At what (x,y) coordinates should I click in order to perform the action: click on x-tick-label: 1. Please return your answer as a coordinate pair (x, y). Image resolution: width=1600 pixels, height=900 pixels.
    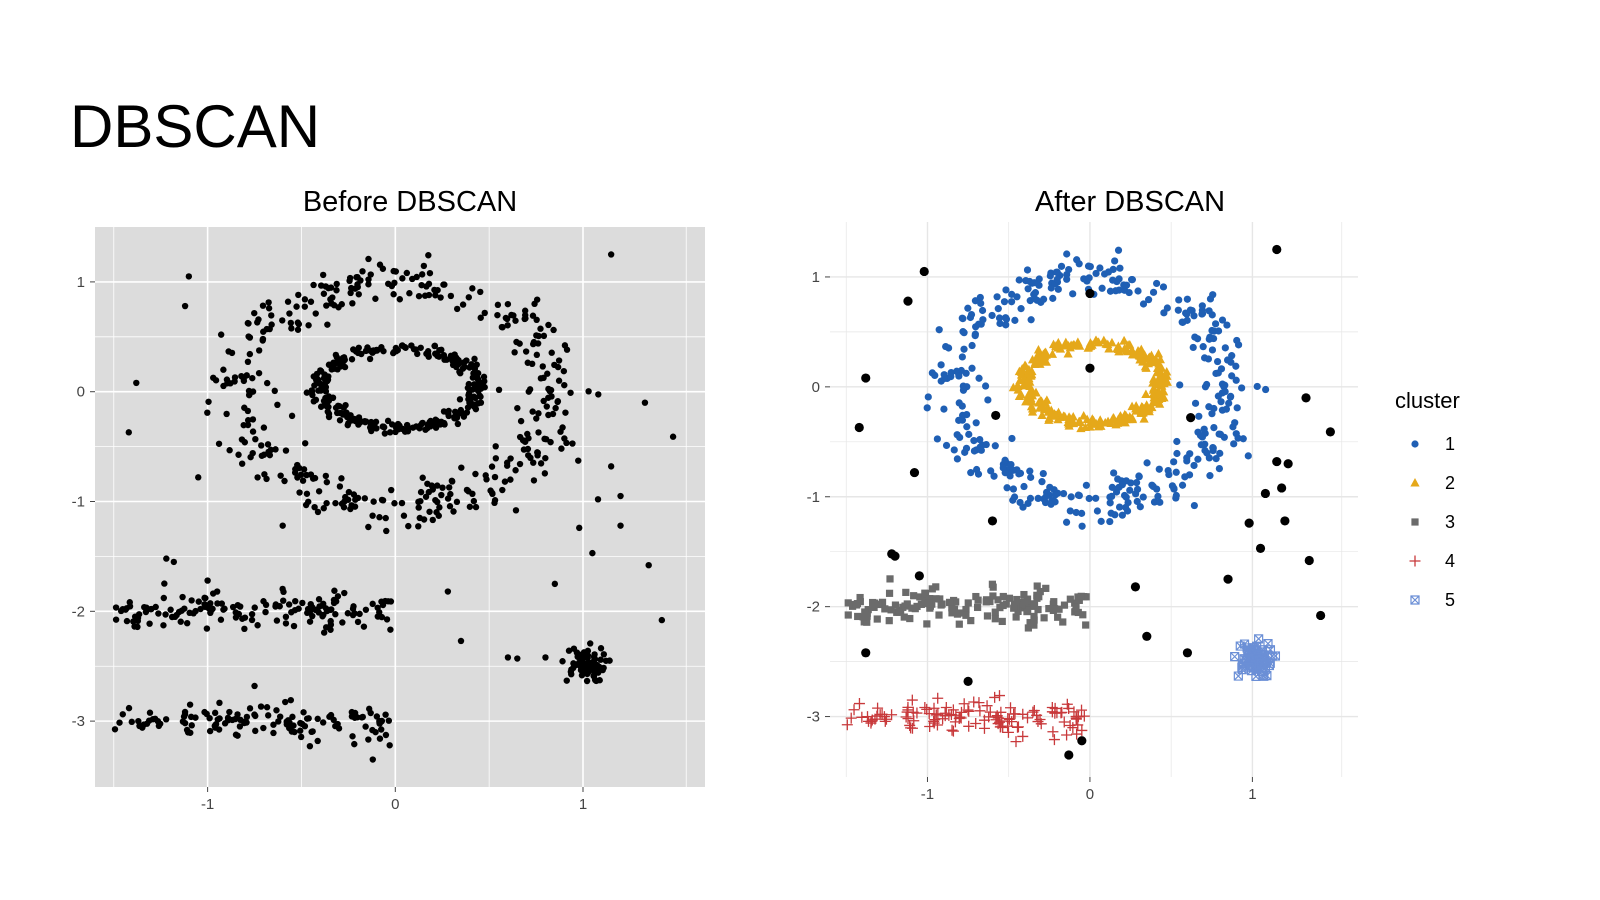
    Looking at the image, I should click on (1252, 794).